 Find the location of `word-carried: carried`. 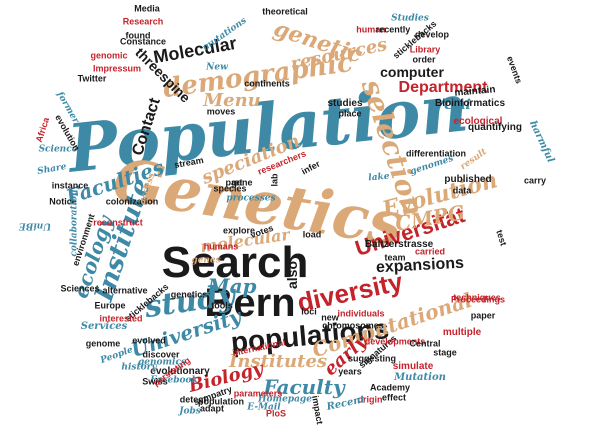

word-carried: carried is located at coordinates (430, 251).